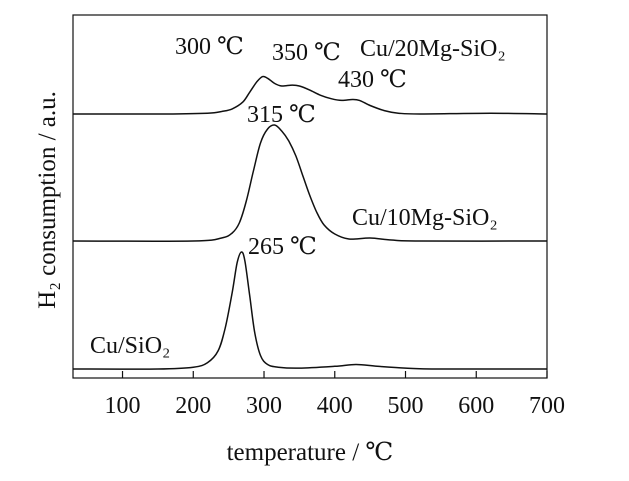  What do you see at coordinates (130, 346) in the screenshot?
I see `series-label: Cu/SiO₂` at bounding box center [130, 346].